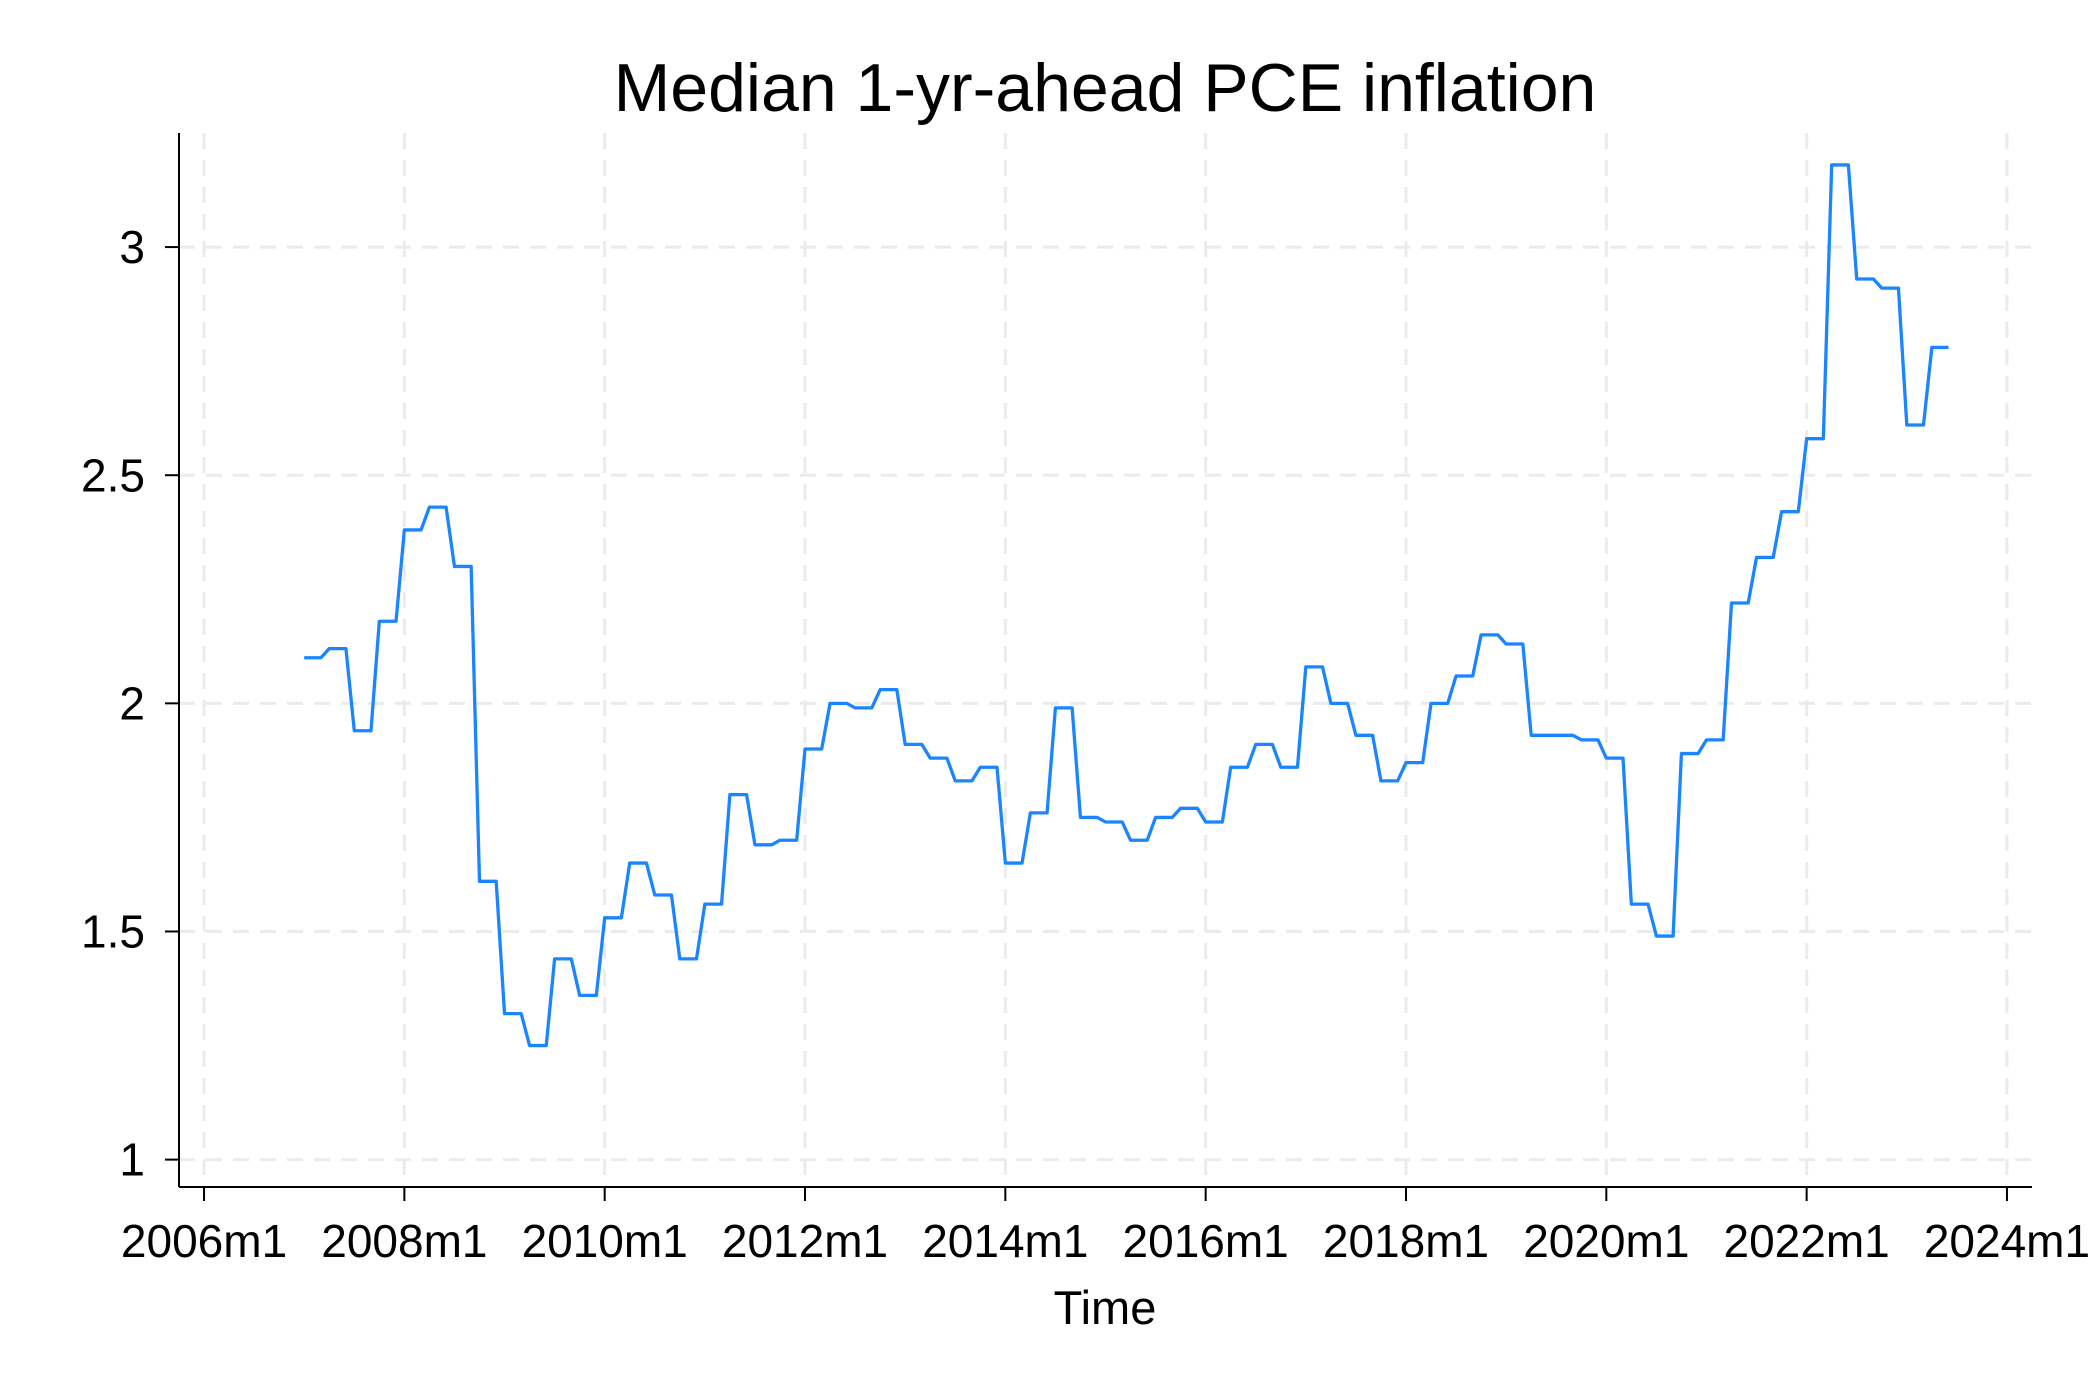 The image size is (2100, 1400). Describe the element at coordinates (132, 1160) in the screenshot. I see `y-tick-label: 1` at that location.